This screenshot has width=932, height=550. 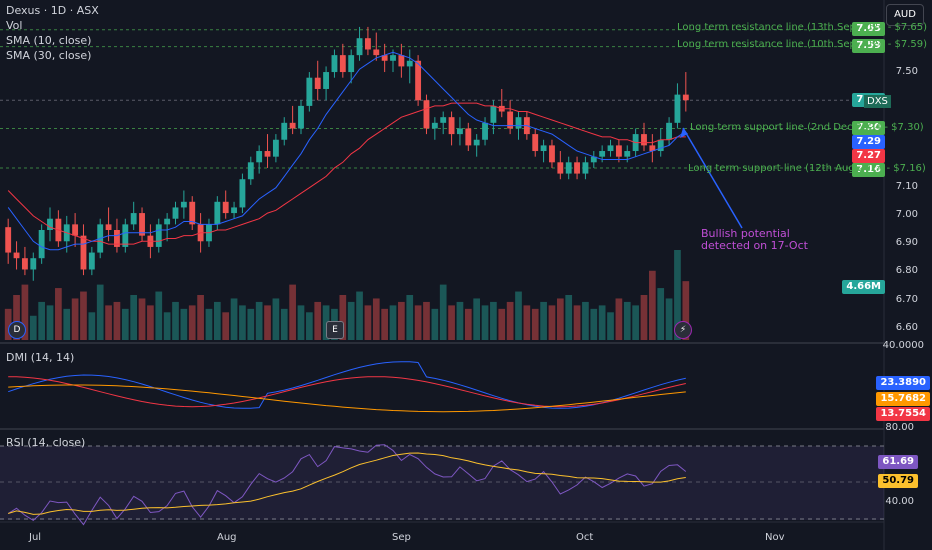 I want to click on earnings-event-icon: E, so click(x=335, y=330).